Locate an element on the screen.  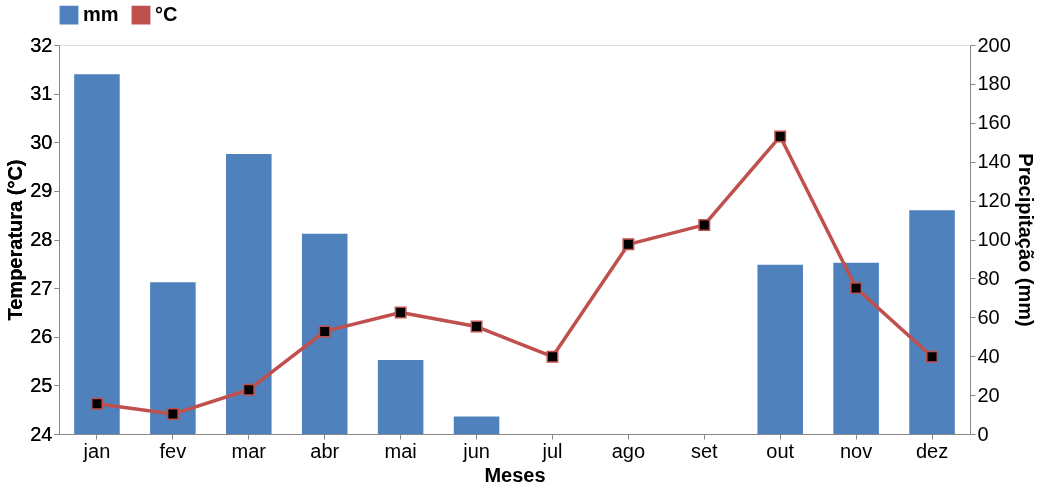
y2-tick-label: 180 is located at coordinates (994, 83).